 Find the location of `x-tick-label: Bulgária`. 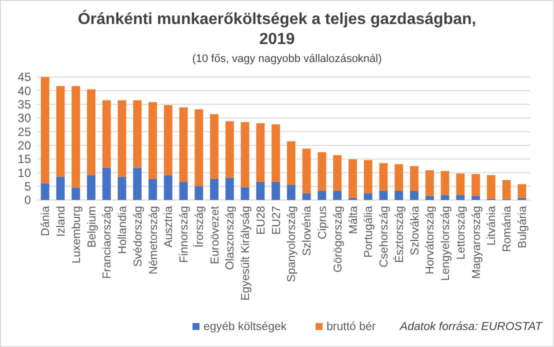

x-tick-label: Bulgária is located at coordinates (522, 226).